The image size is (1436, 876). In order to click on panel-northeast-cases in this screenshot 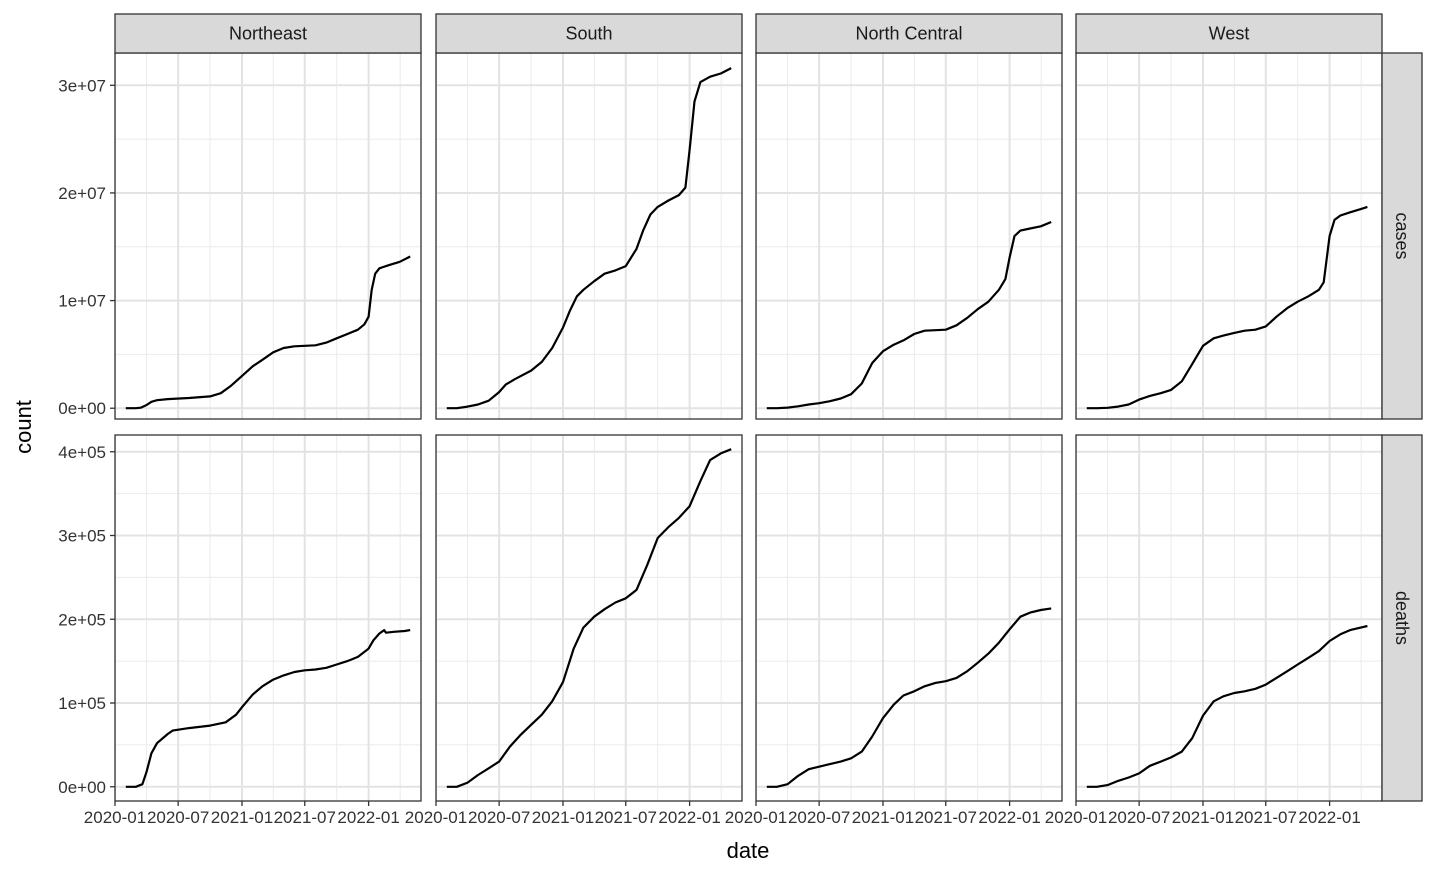, I will do `click(268, 236)`.